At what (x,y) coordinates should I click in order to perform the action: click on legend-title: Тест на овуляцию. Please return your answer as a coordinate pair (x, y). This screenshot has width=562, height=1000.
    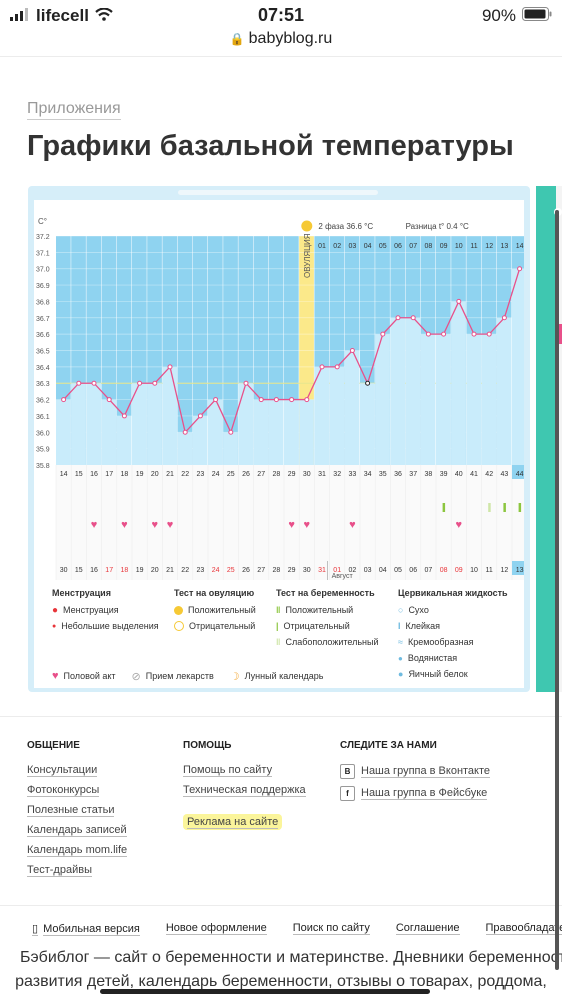
    Looking at the image, I should click on (214, 593).